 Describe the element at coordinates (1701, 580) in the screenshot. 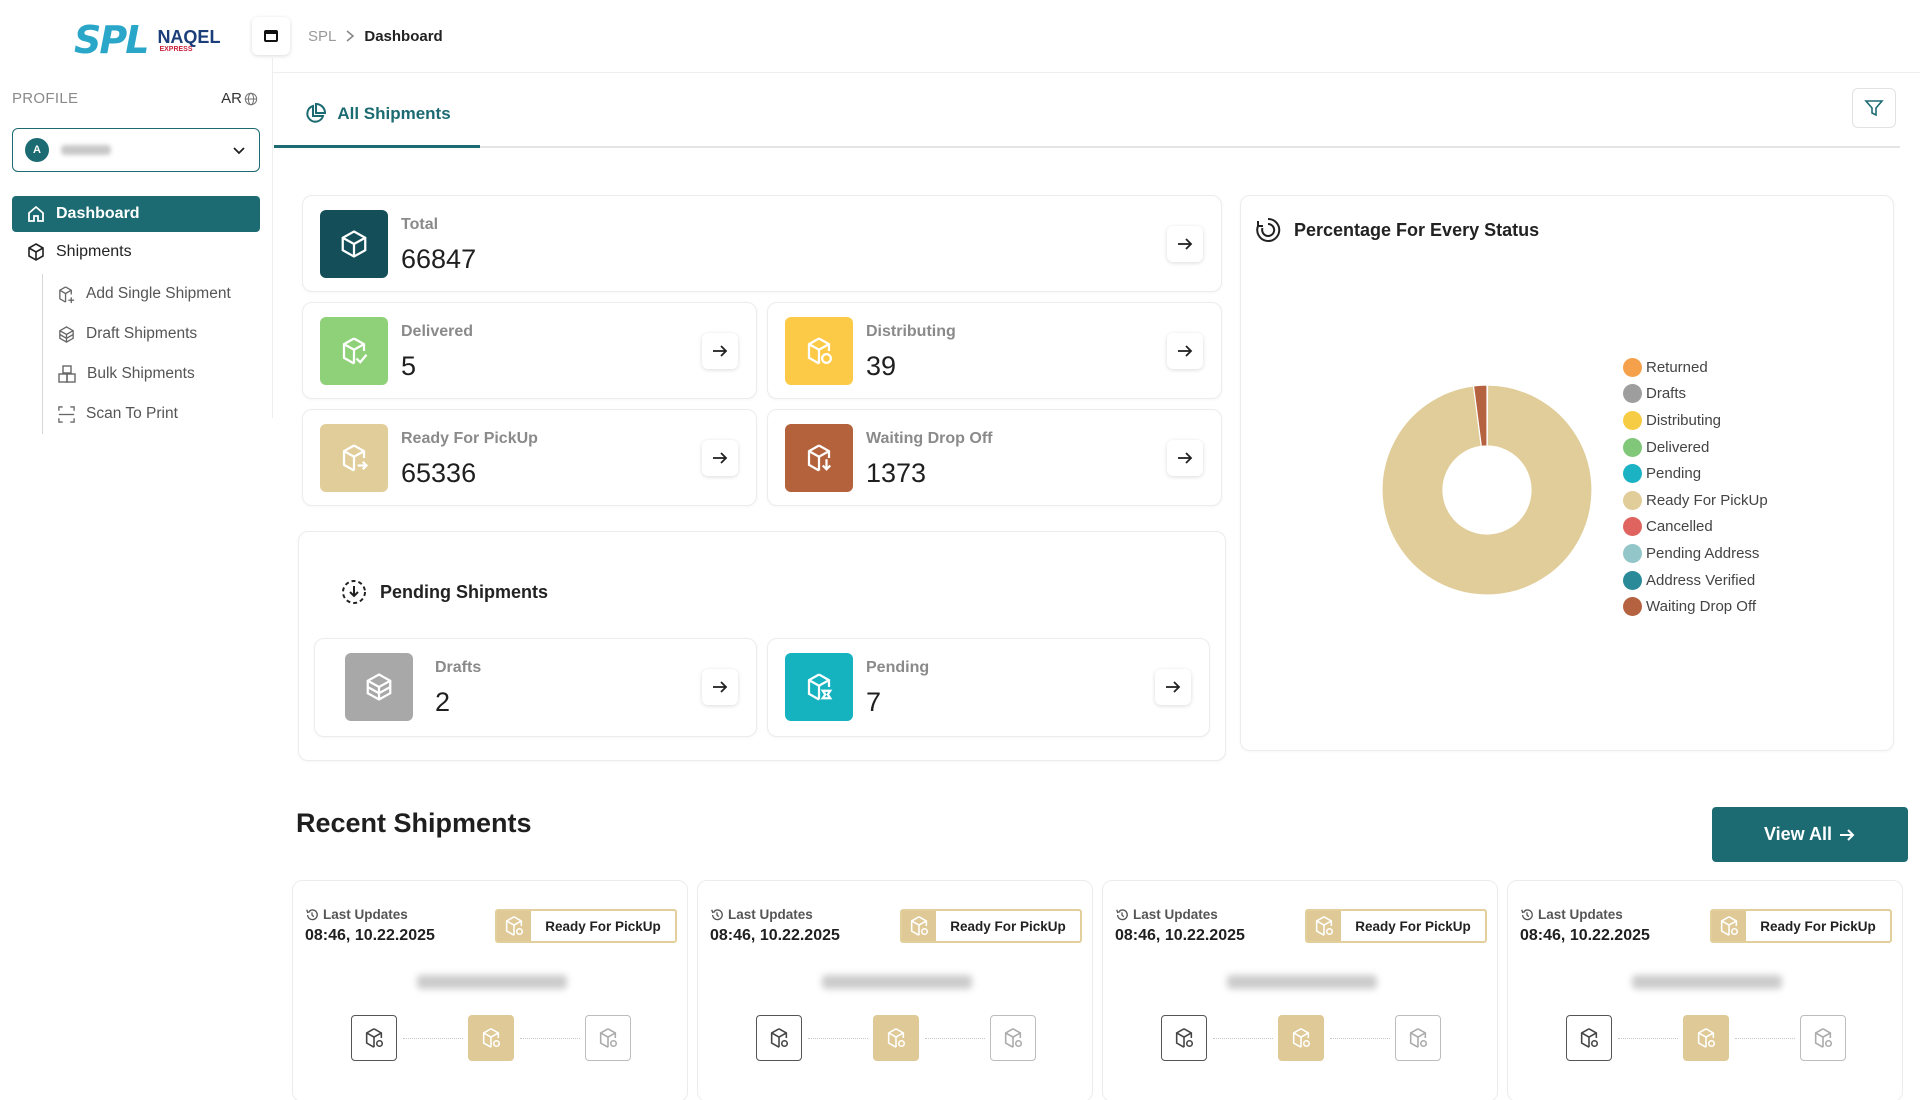

I see `legend-label: Address Verified` at that location.